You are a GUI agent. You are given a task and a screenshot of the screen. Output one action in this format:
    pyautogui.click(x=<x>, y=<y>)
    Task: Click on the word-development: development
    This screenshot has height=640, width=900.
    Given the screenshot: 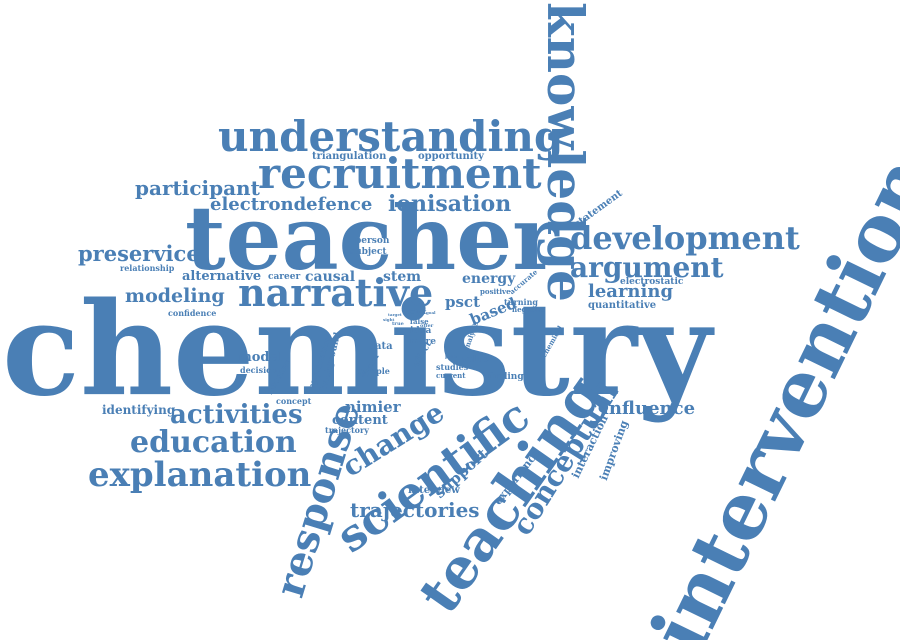 What is the action you would take?
    pyautogui.click(x=685, y=238)
    